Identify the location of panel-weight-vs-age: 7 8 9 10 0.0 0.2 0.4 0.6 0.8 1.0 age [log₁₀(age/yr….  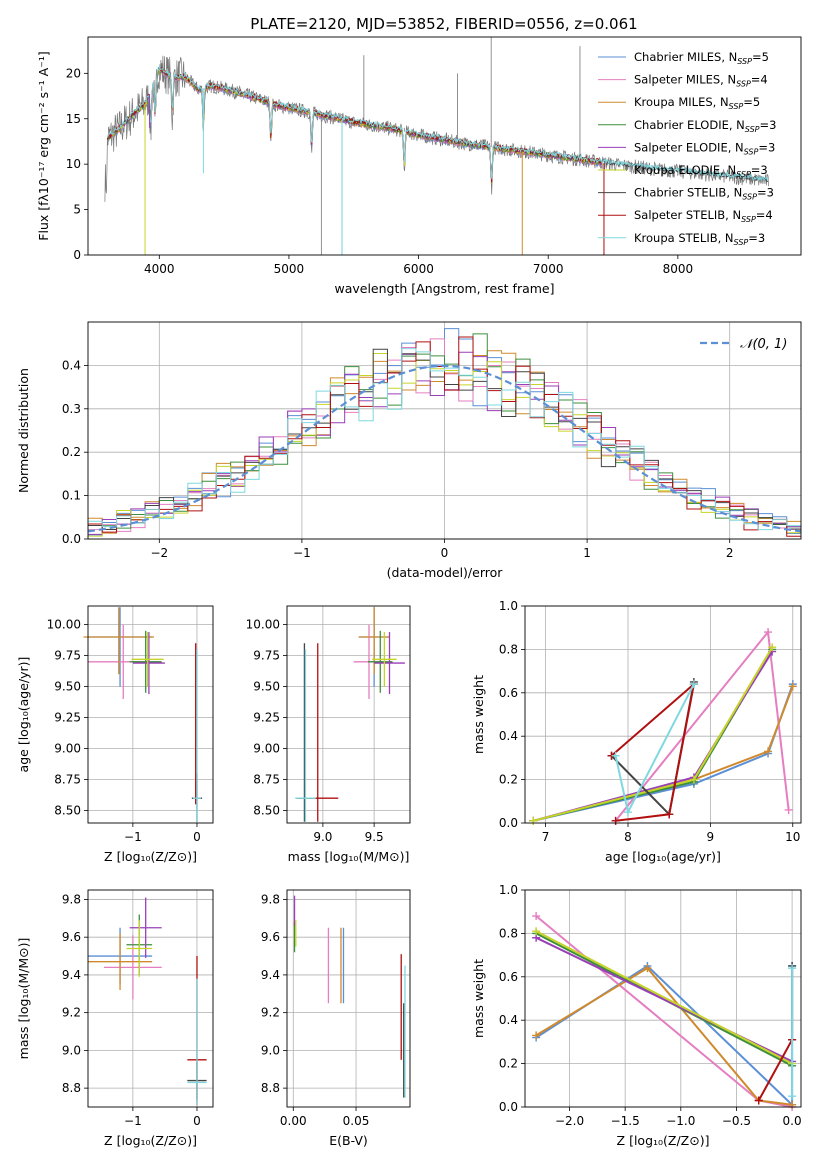
(636, 731).